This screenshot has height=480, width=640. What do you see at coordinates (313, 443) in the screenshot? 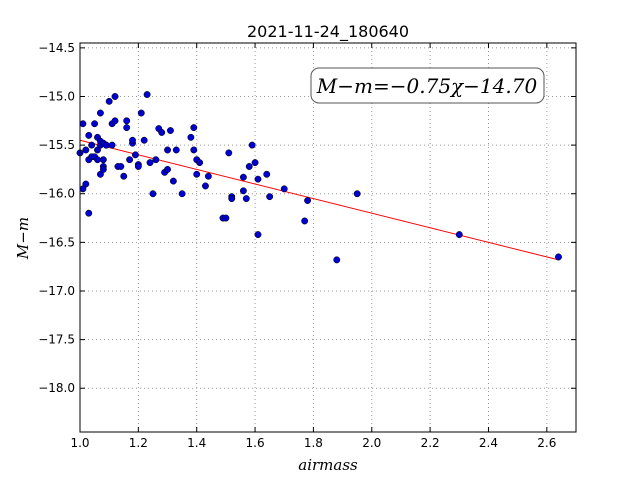
I see `x-tick-label: 1.8` at bounding box center [313, 443].